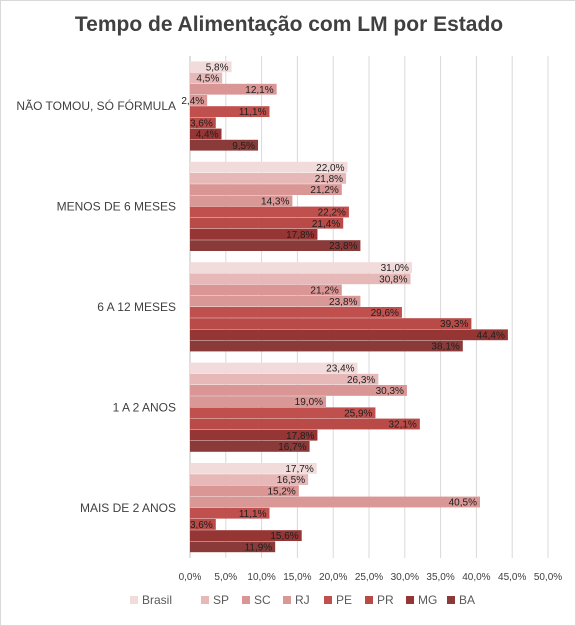  Describe the element at coordinates (289, 24) in the screenshot. I see `chart-title: Tempo de Alimentação com LM por Estado` at that location.